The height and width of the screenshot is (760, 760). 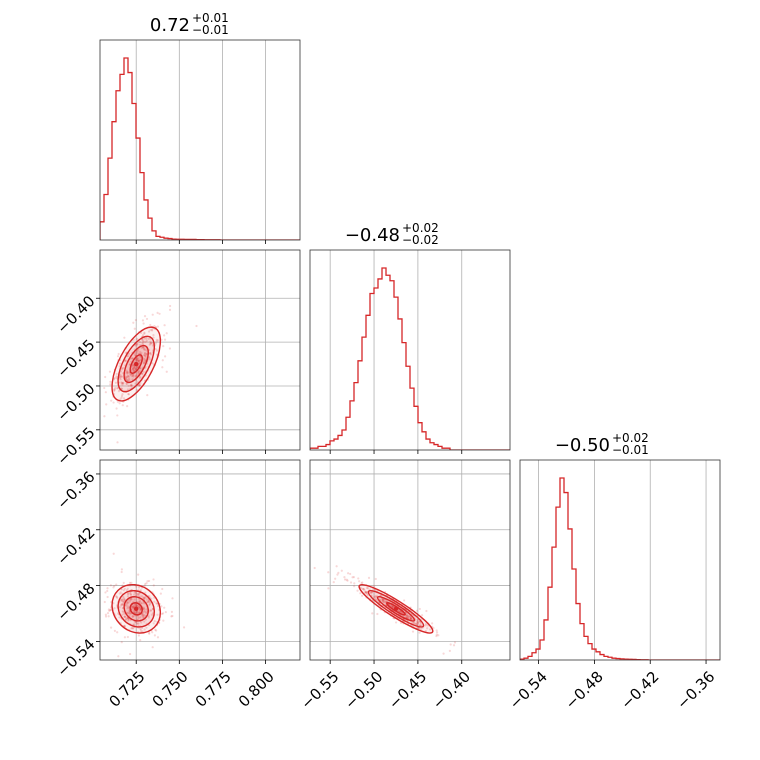 What do you see at coordinates (195, 351) in the screenshot?
I see `panel-scatter-param1-param2` at bounding box center [195, 351].